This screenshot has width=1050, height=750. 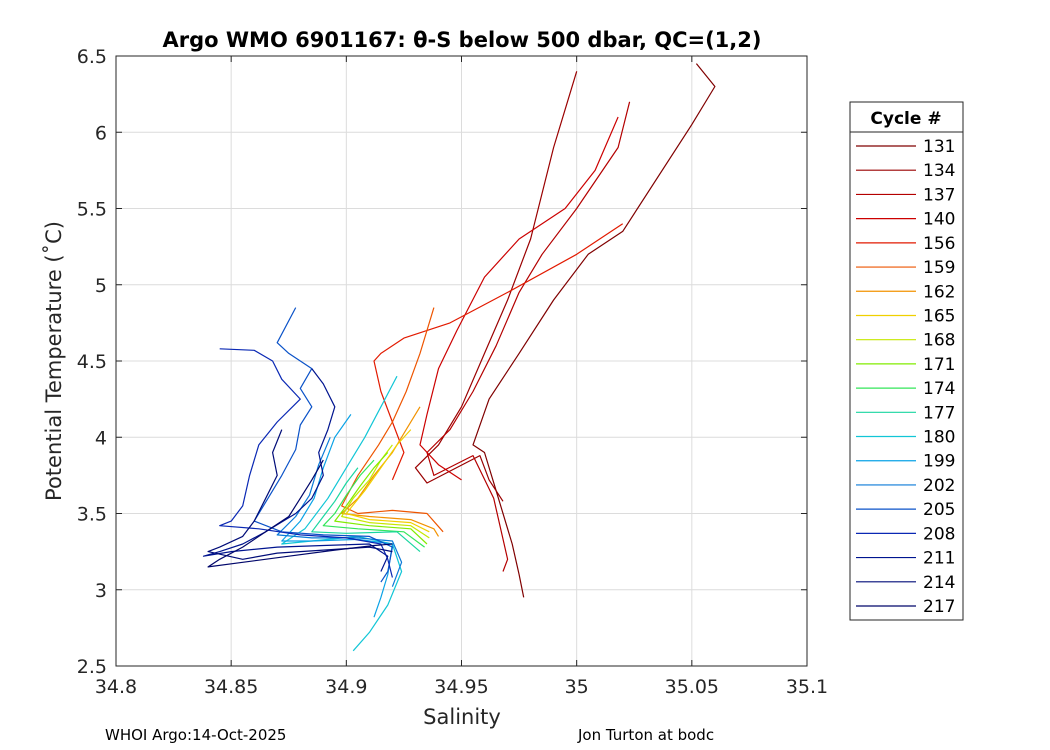 I want to click on legend-label-cycle-168: 168, so click(x=939, y=341).